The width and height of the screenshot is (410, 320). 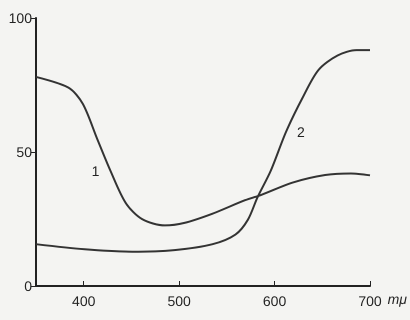 What do you see at coordinates (370, 301) in the screenshot?
I see `x-tick-label: 700` at bounding box center [370, 301].